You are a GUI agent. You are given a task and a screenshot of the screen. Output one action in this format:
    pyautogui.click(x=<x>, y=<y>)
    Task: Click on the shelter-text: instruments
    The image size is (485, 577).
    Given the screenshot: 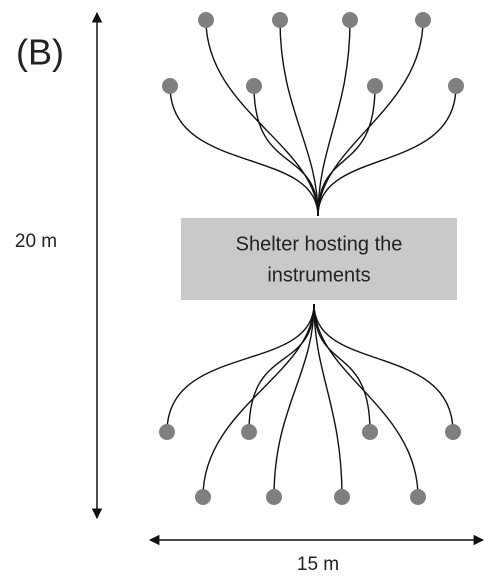 What is the action you would take?
    pyautogui.click(x=318, y=275)
    